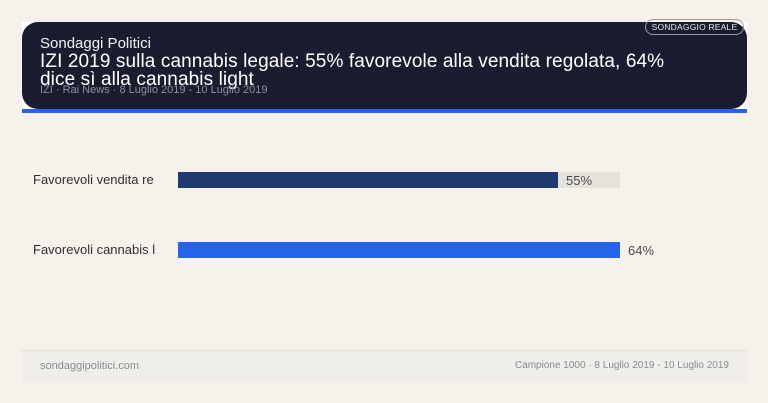 This screenshot has height=403, width=768. I want to click on chart-row: Favorevoli vendita re 55%, so click(384, 180).